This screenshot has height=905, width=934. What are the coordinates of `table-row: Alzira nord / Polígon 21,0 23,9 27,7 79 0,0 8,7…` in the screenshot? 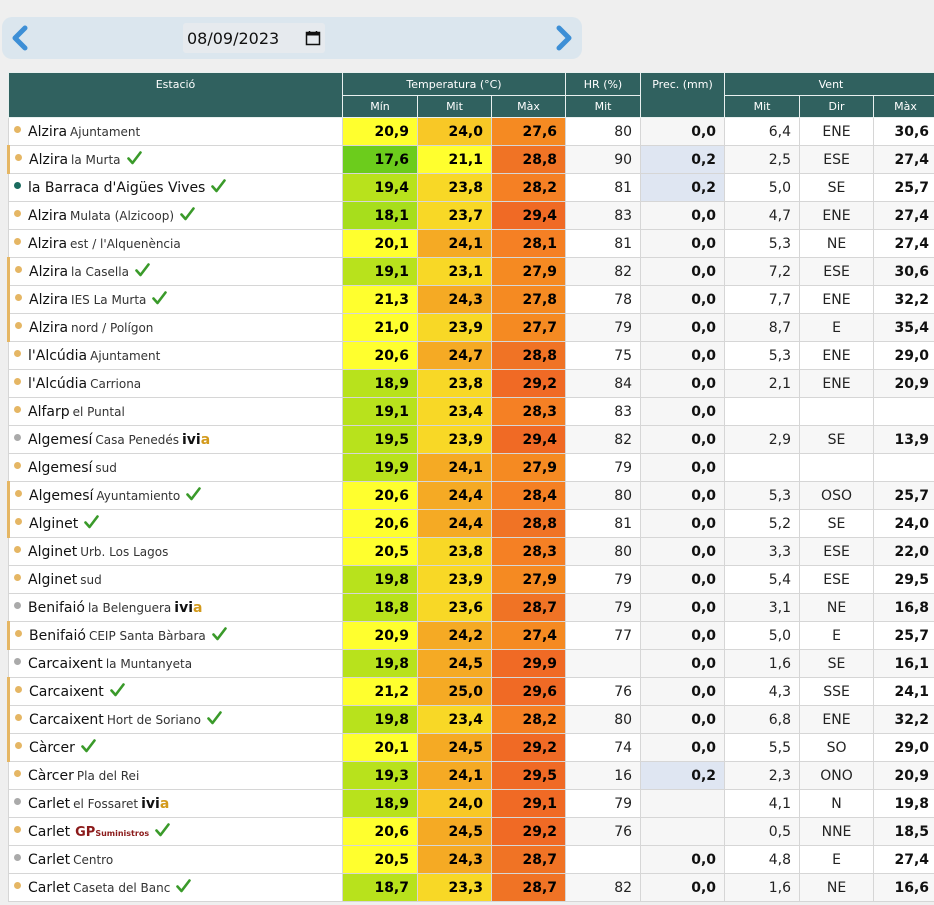 It's located at (470, 327).